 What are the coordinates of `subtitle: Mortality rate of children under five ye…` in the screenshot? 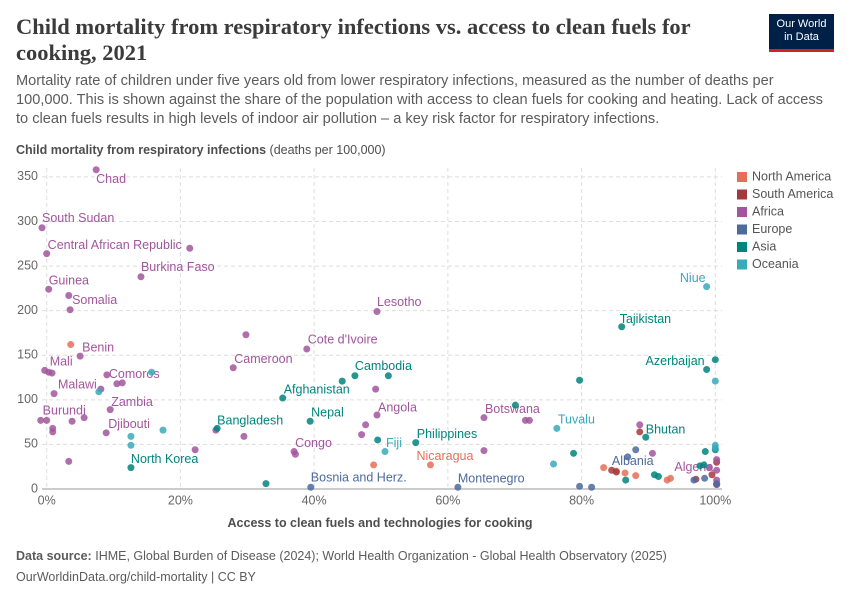 It's located at (419, 100).